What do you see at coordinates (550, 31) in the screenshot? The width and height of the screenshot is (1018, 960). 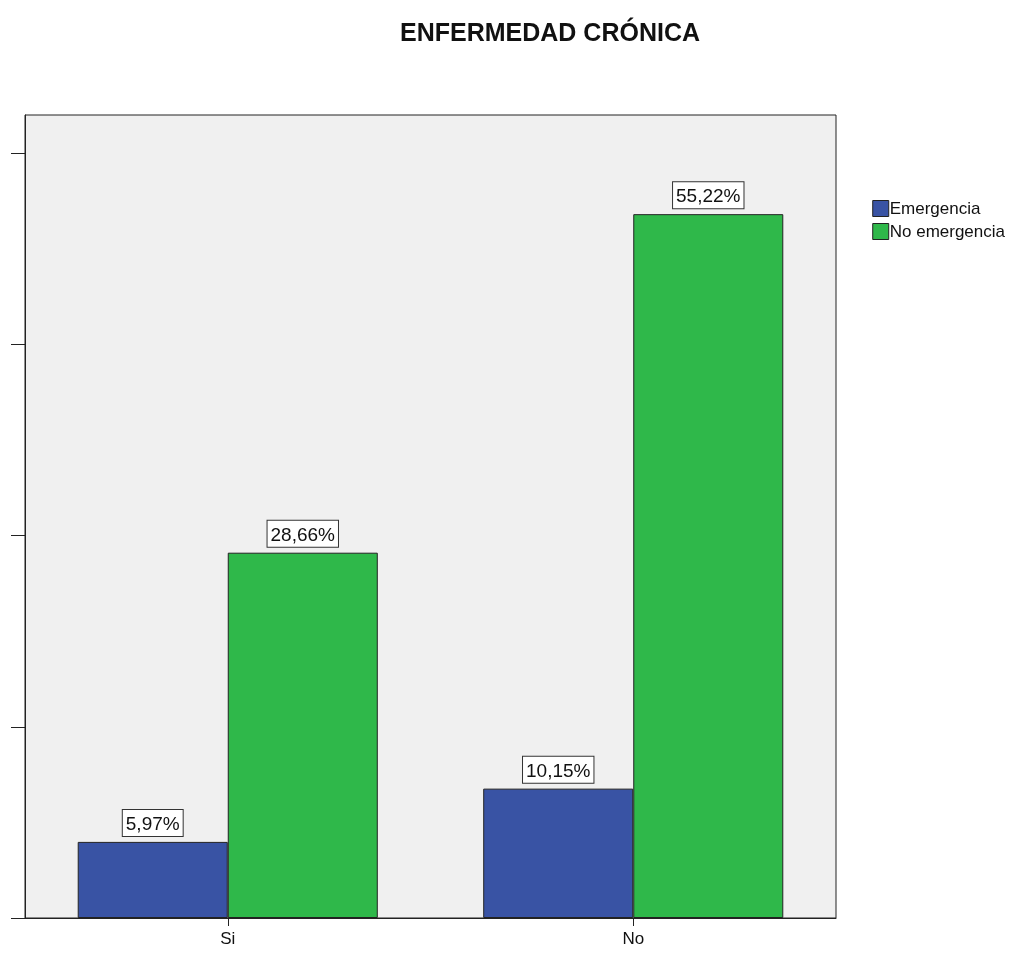 I see `chart-title: ENFERMEDAD CRÓNICA` at bounding box center [550, 31].